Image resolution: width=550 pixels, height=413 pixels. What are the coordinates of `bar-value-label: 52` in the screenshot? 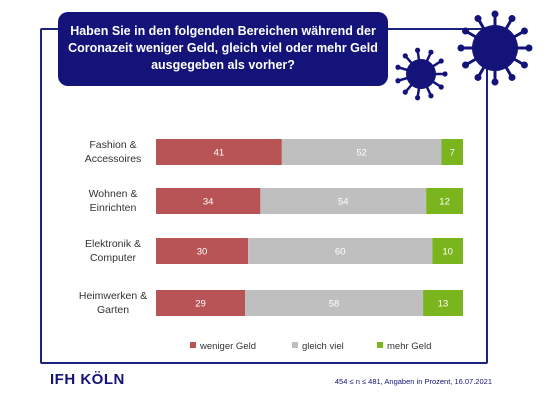 It's located at (361, 153).